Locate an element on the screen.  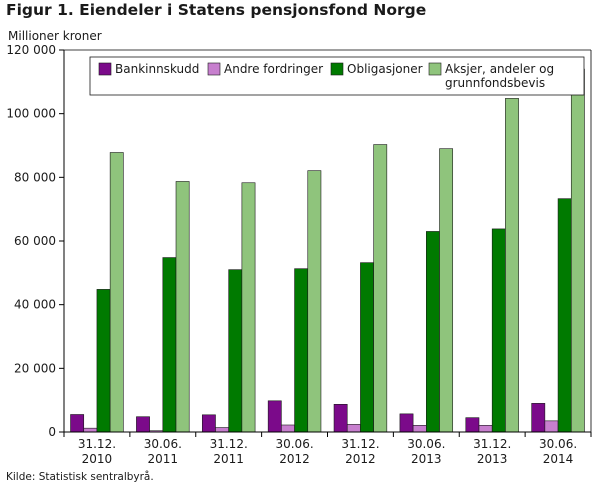
x-tick-label: 31.12. 2010 is located at coordinates (97, 451).